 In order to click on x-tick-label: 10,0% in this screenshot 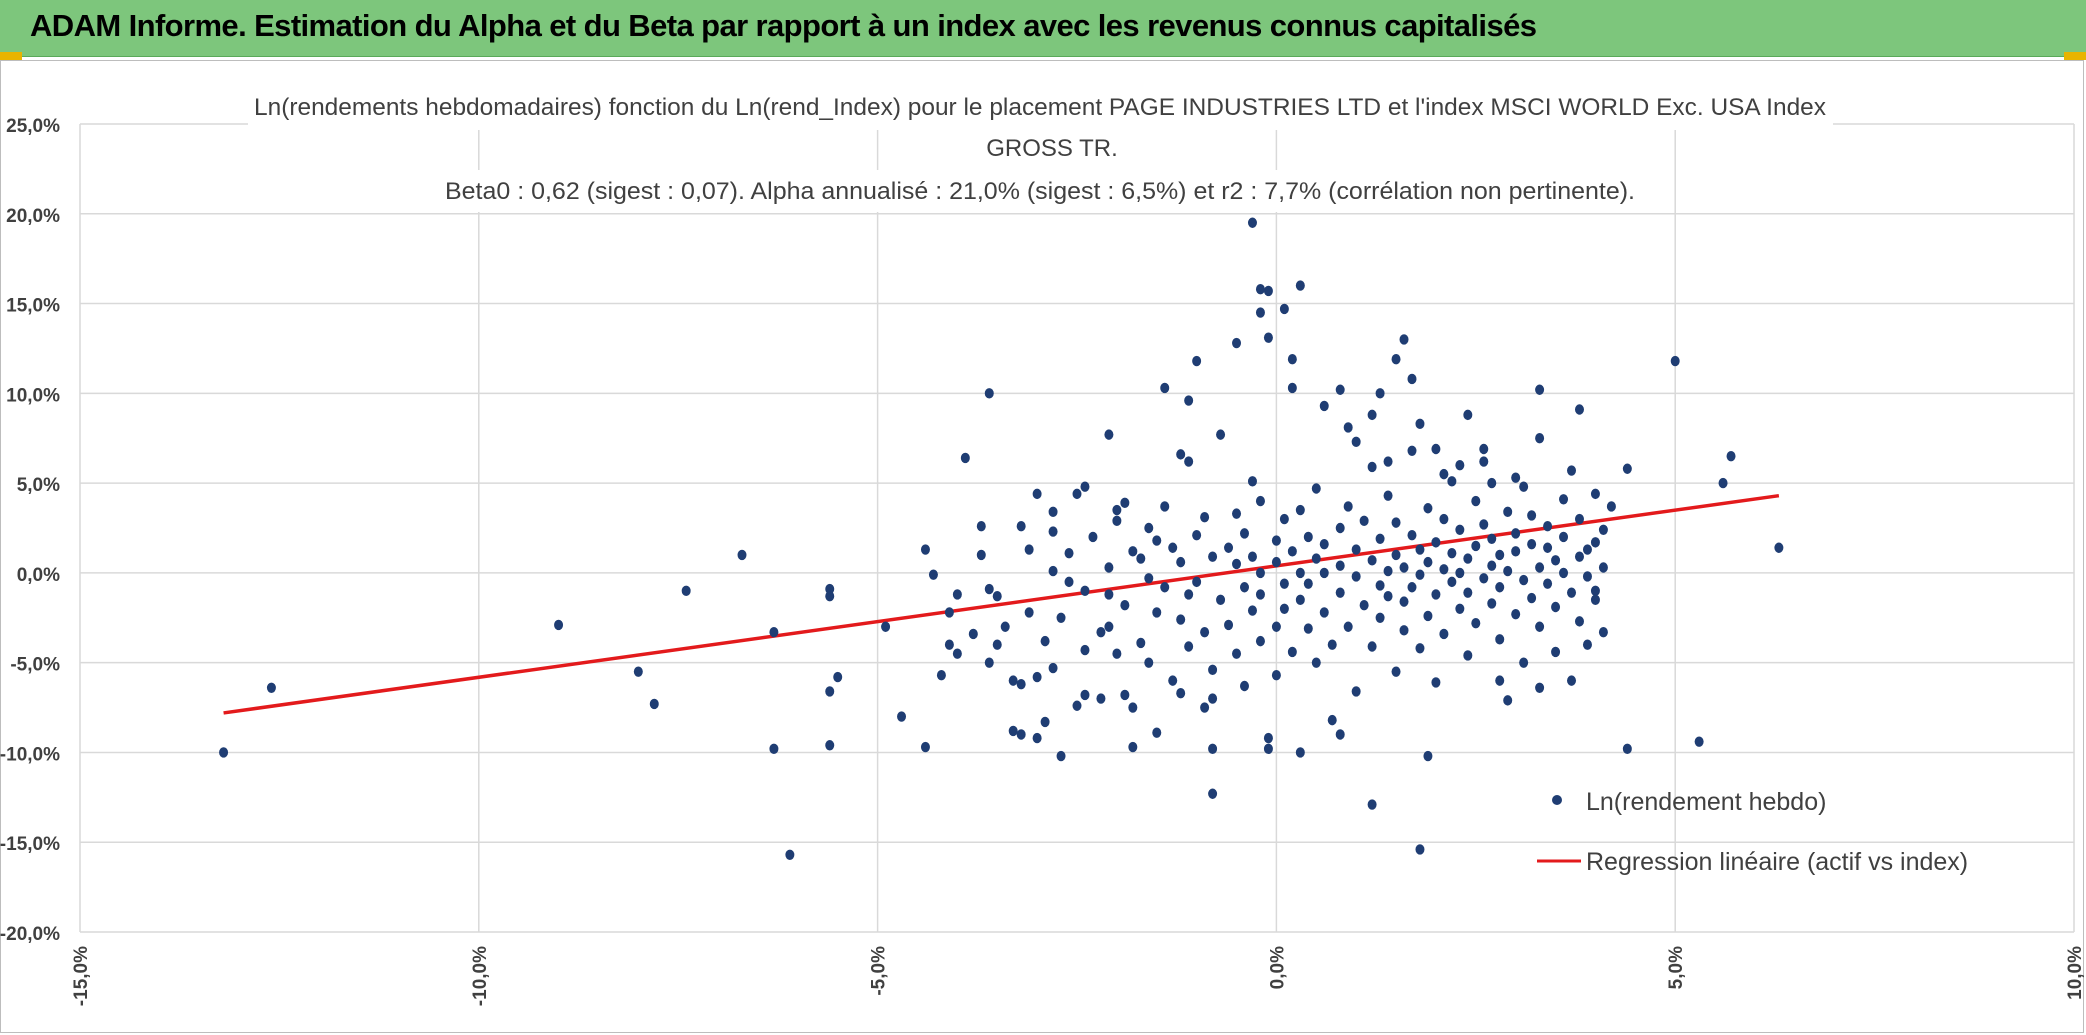, I will do `click(2075, 973)`.